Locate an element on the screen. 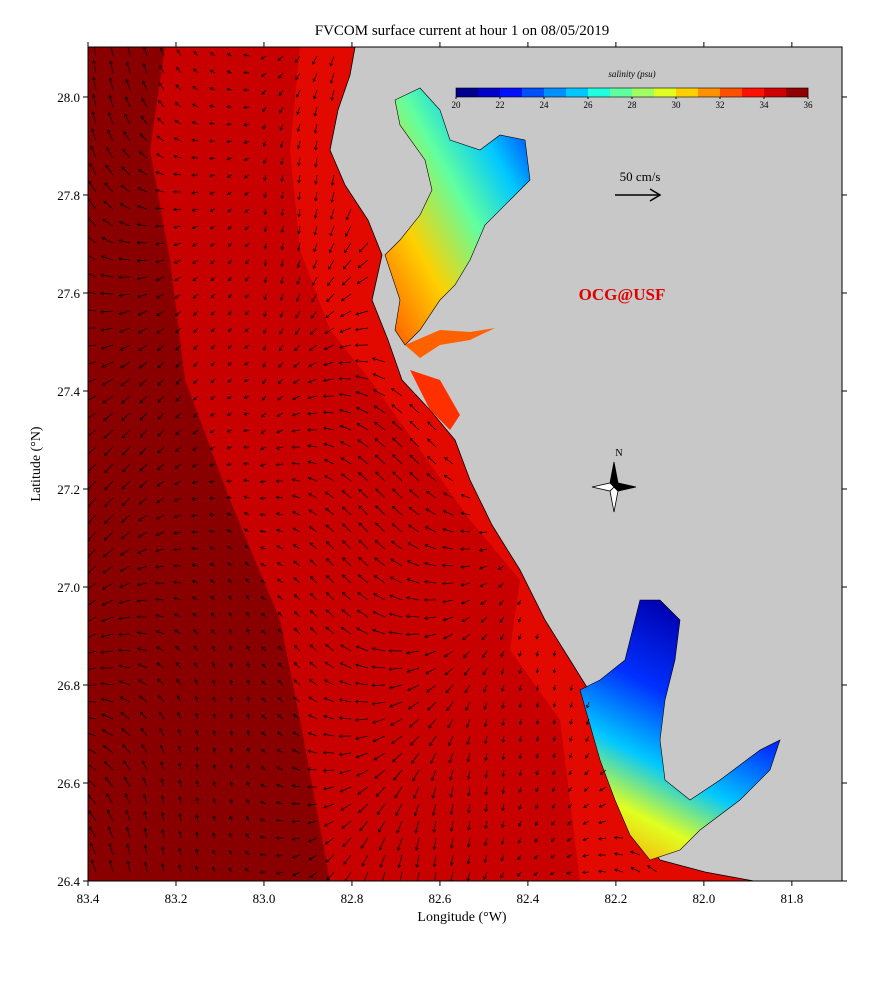 This screenshot has height=984, width=878. x-tick-label: 83.0 is located at coordinates (264, 898).